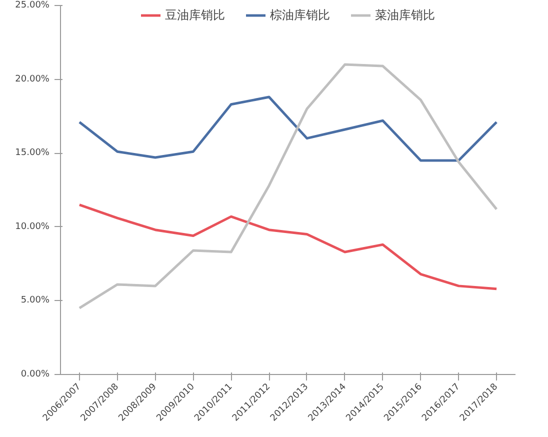  I want to click on y-tick-label: 15.00%, so click(32, 153).